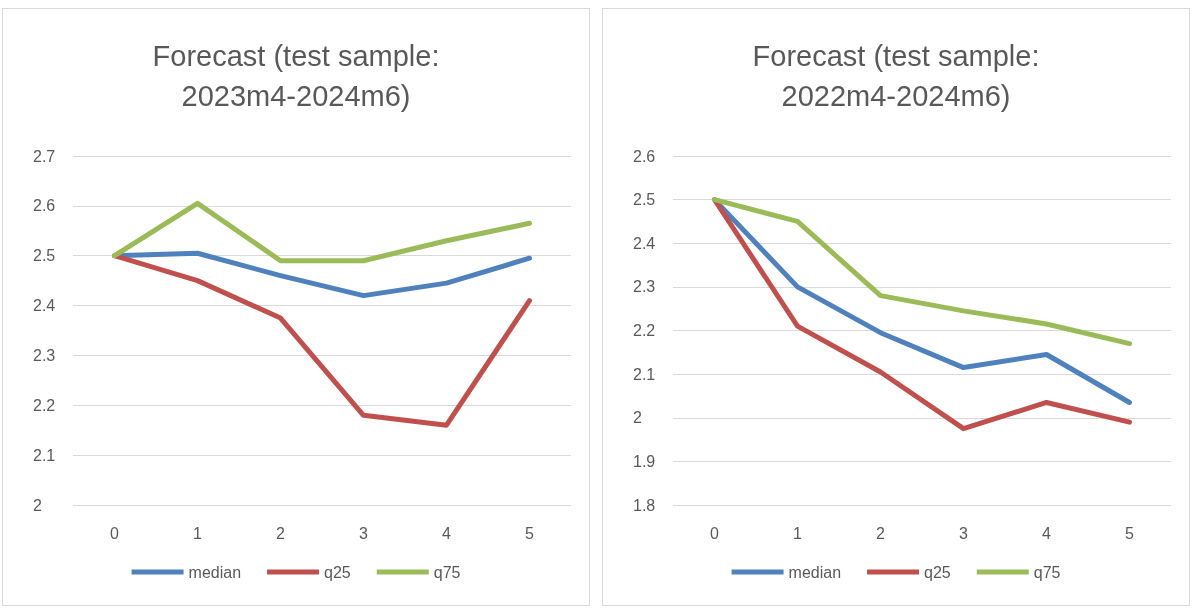  What do you see at coordinates (296, 76) in the screenshot?
I see `chart-title: Forecast (test sample: 2023m4-2024m6)` at bounding box center [296, 76].